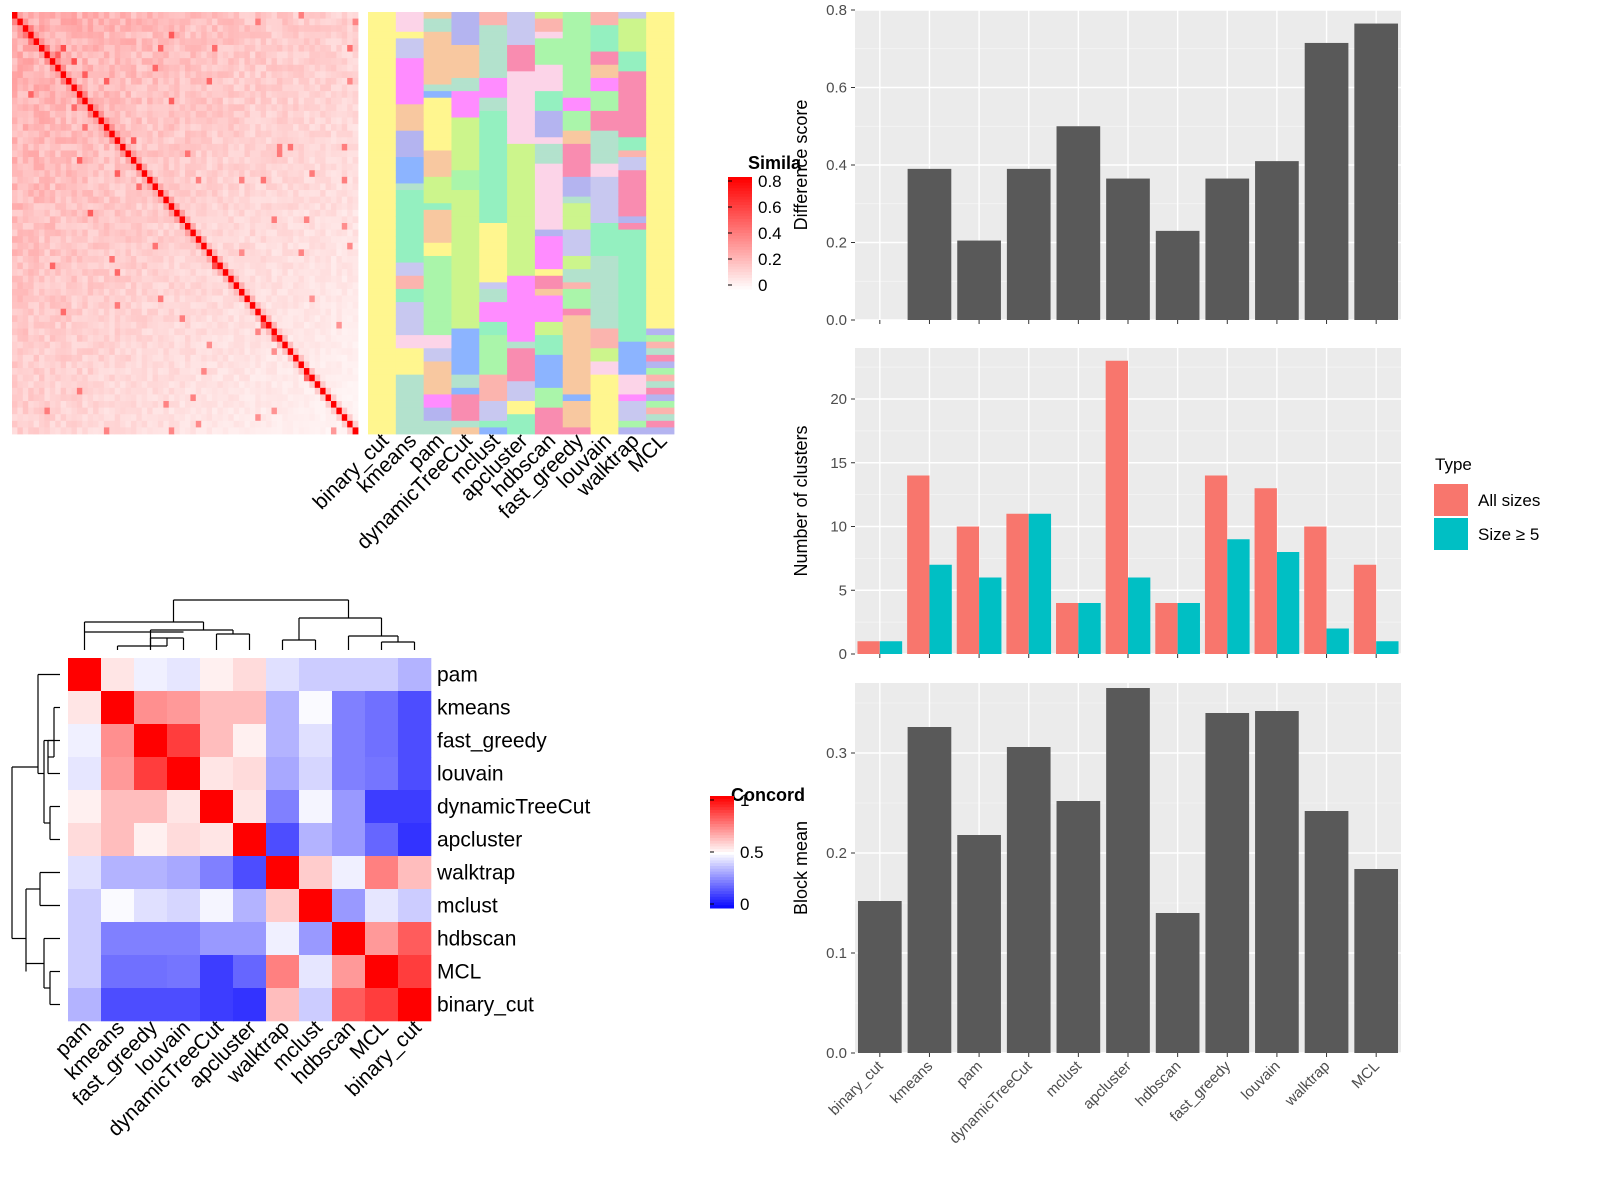 The width and height of the screenshot is (1600, 1200). What do you see at coordinates (765, 224) in the screenshot?
I see `similarity-legend: Simila 0.80.60.40.20` at bounding box center [765, 224].